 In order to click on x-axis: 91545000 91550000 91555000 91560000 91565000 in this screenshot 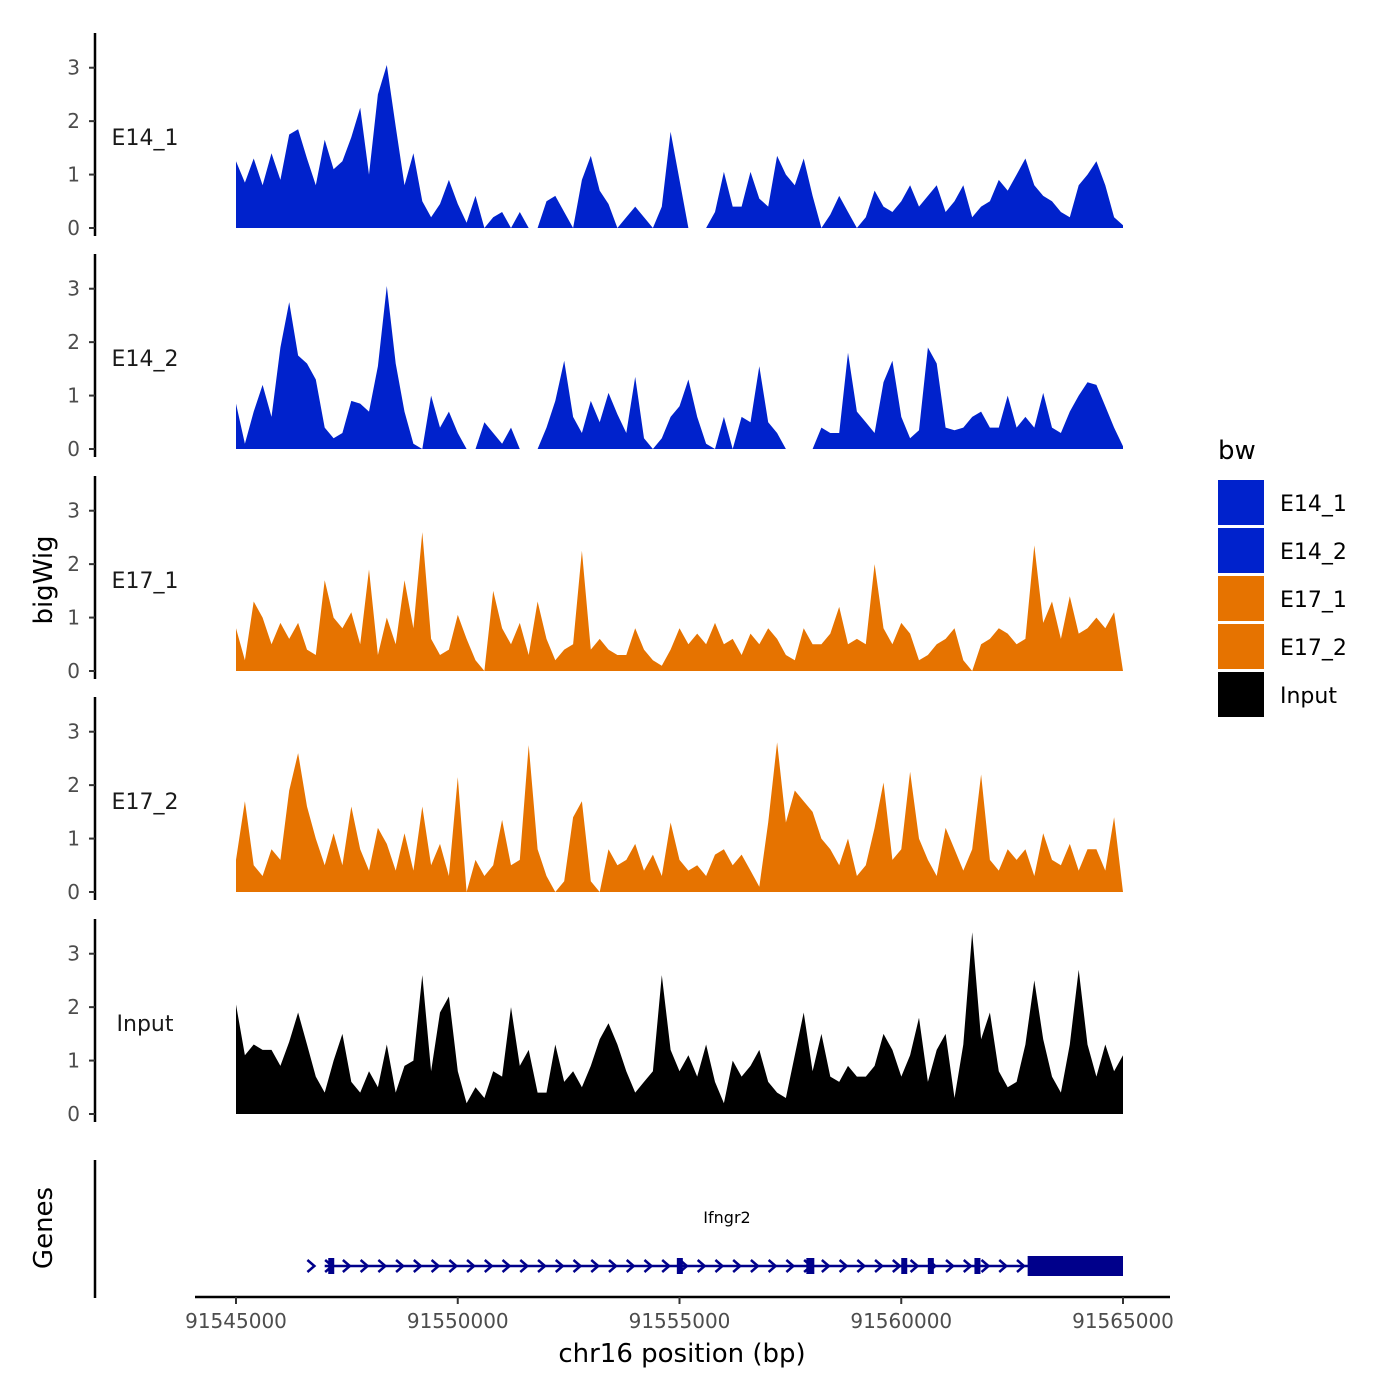, I will do `click(679, 1314)`.